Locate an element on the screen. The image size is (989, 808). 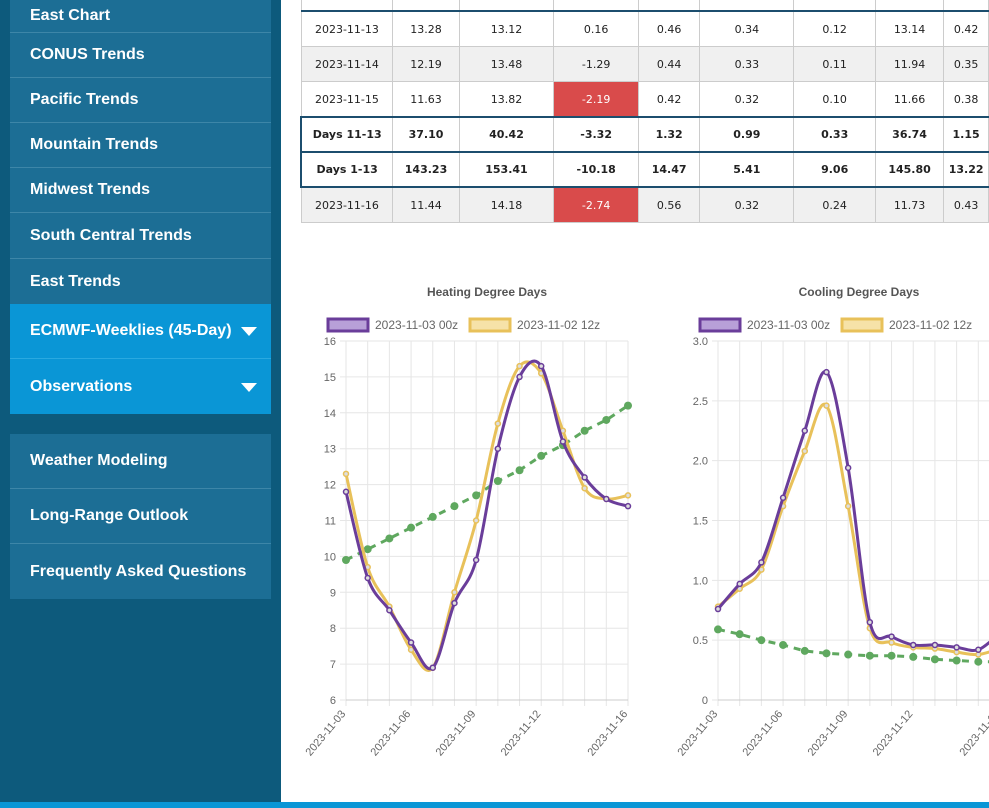
table-cell: 1.15 is located at coordinates (966, 134).